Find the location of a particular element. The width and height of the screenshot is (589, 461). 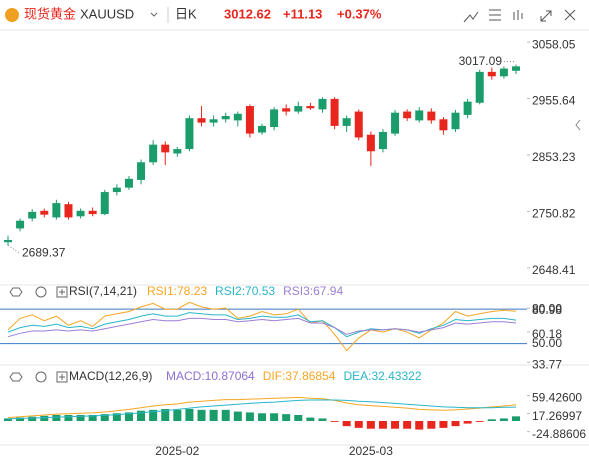

y-tick-label: 3058.05 is located at coordinates (554, 44).